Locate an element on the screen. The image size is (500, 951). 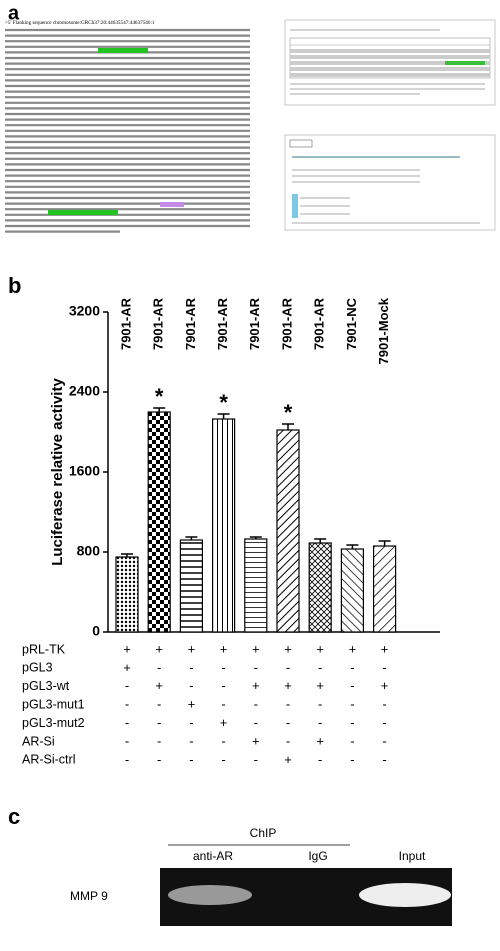
condition-label: AR-Si is located at coordinates (38, 741).